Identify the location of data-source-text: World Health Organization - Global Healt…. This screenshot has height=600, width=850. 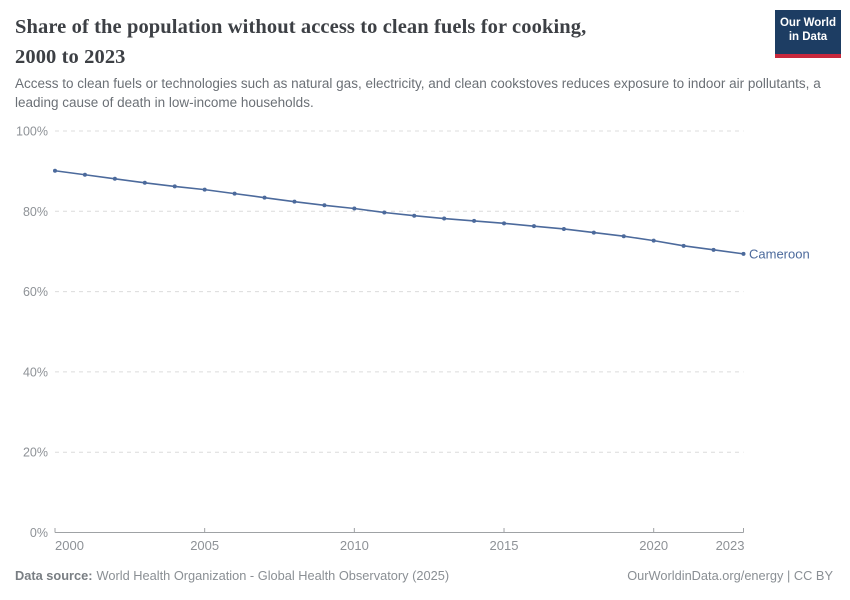
(273, 575).